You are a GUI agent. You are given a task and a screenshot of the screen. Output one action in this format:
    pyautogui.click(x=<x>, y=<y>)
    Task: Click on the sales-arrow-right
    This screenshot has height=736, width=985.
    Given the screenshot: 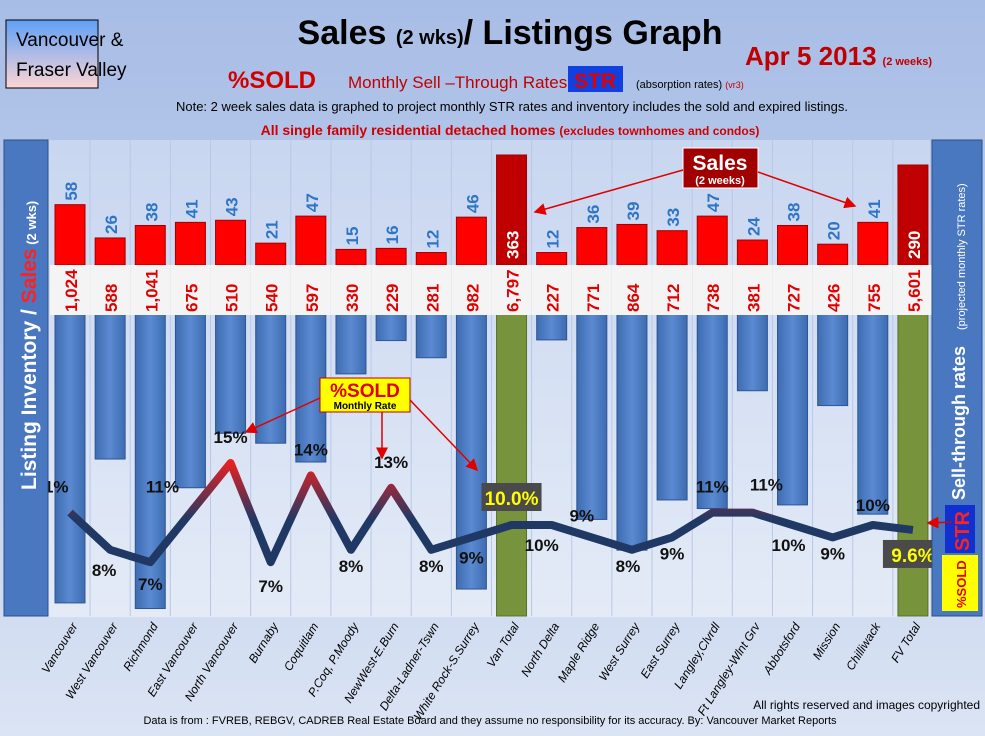 What is the action you would take?
    pyautogui.click(x=807, y=190)
    